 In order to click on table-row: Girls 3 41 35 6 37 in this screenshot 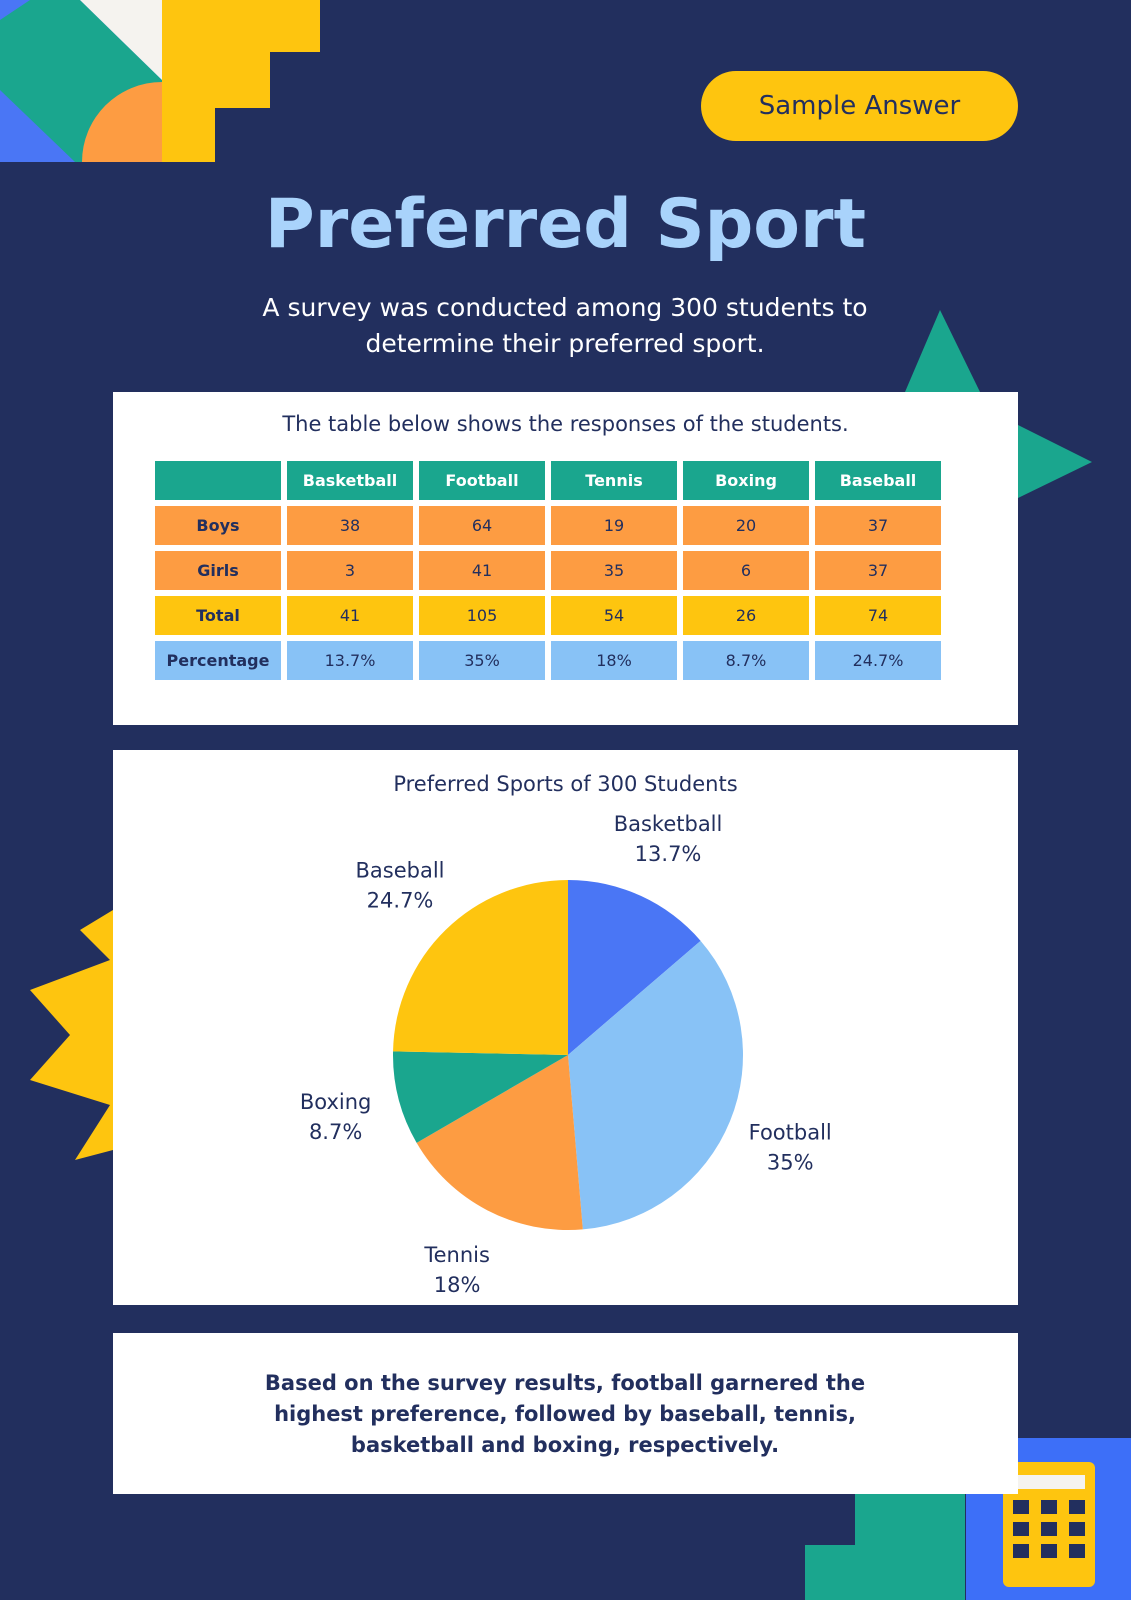, I will do `click(548, 570)`.